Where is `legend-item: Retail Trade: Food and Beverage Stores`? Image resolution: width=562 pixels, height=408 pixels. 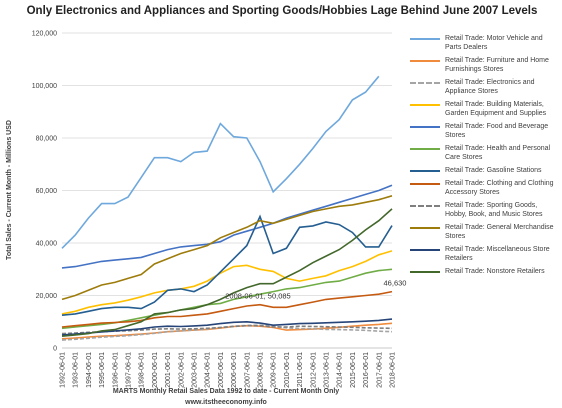
legend-item: Retail Trade: Food and Beverage Stores is located at coordinates (485, 131).